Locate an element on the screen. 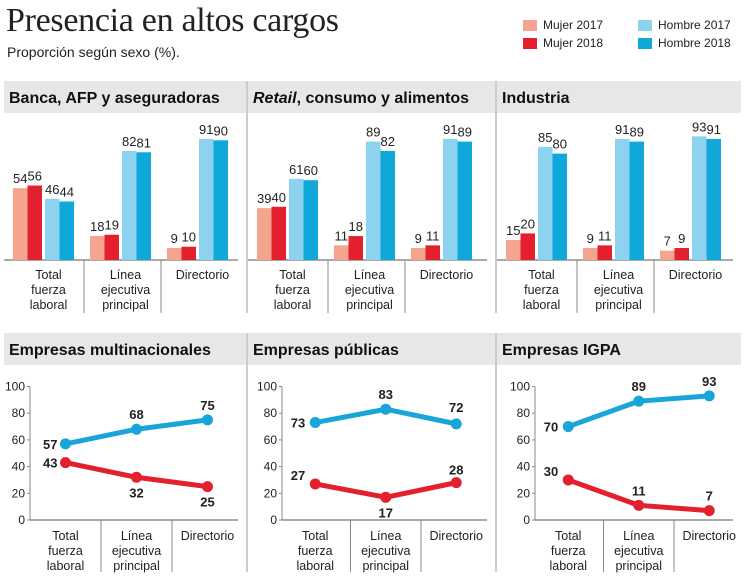  y-tick-label: 100 is located at coordinates (15, 387).